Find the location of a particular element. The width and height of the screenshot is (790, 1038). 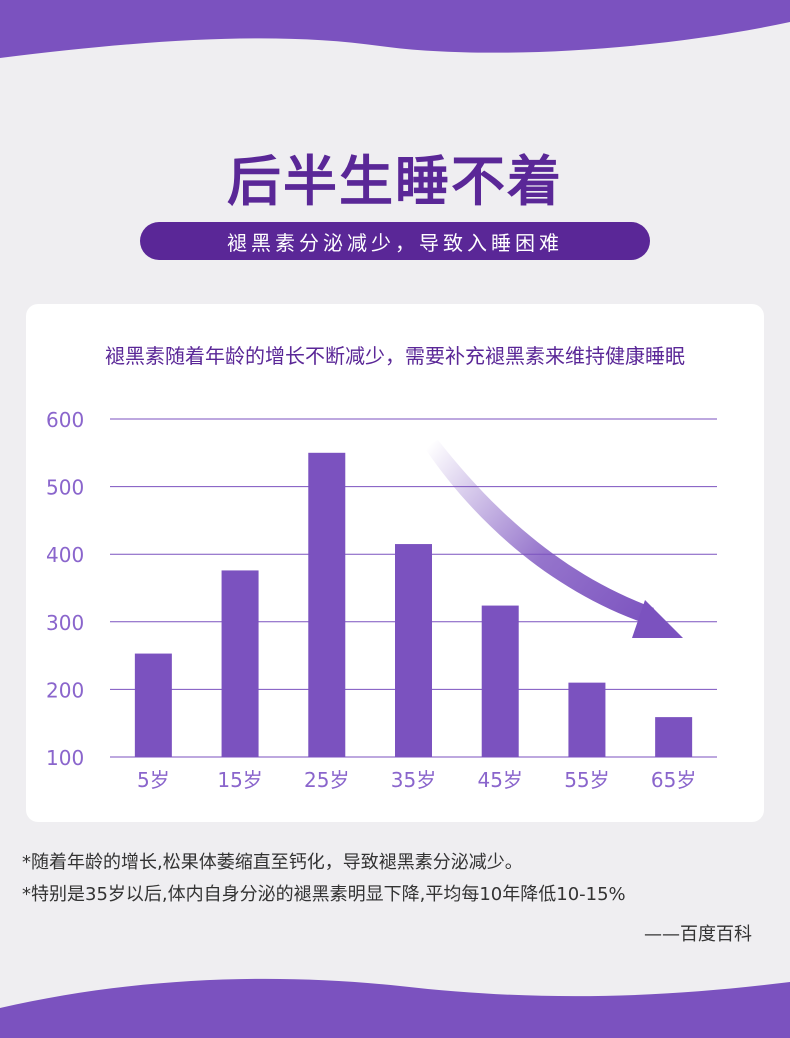

trend-arrow-shaft is located at coordinates (539, 531).